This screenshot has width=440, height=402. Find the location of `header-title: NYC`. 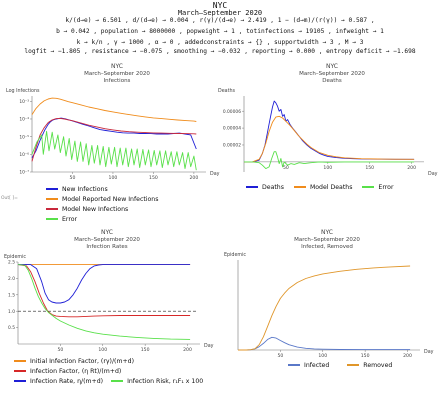

header-title: NYC is located at coordinates (220, 5).